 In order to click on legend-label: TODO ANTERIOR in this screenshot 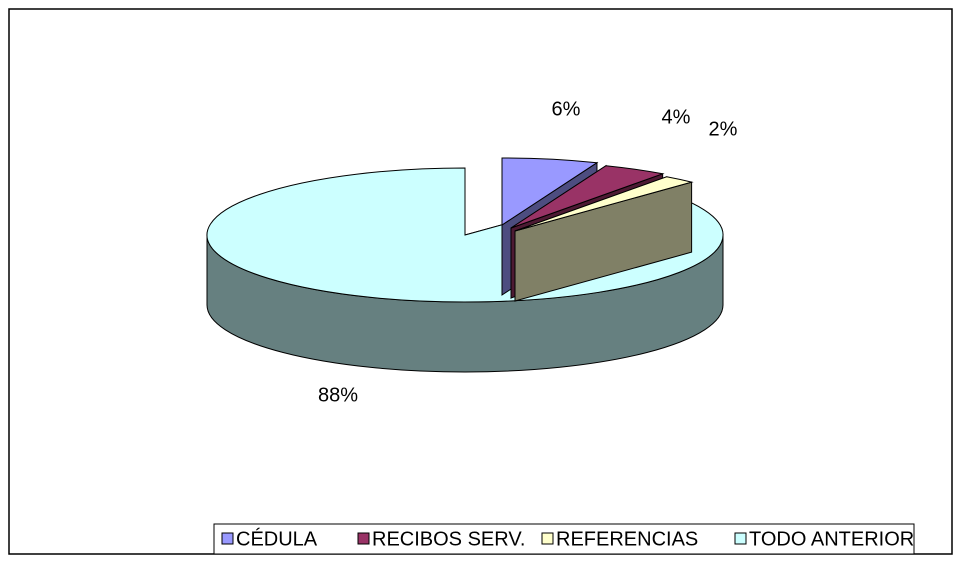, I will do `click(831, 539)`.